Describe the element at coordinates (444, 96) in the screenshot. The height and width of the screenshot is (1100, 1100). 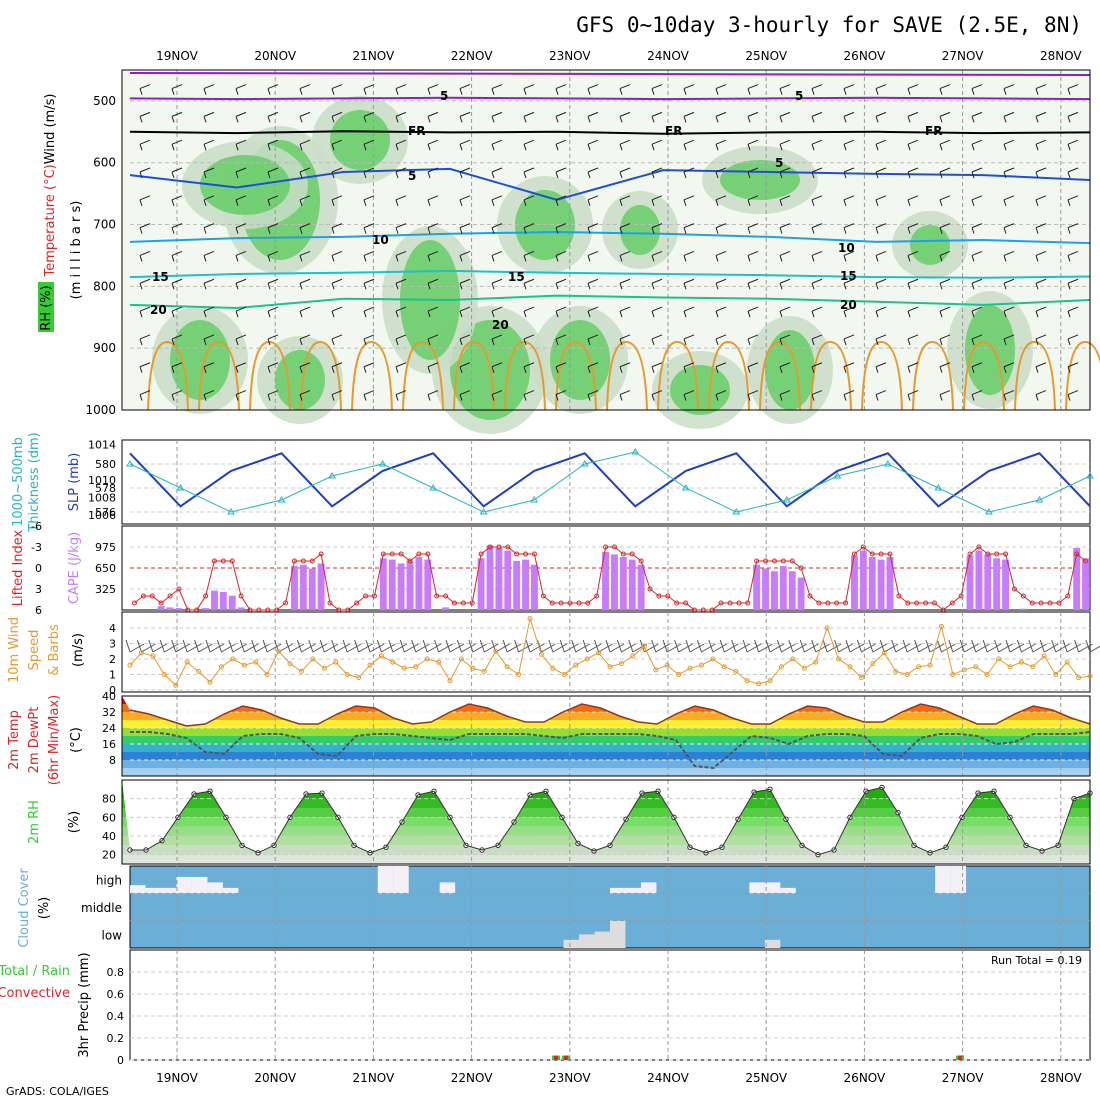
I see `contour-label-0: 5` at that location.